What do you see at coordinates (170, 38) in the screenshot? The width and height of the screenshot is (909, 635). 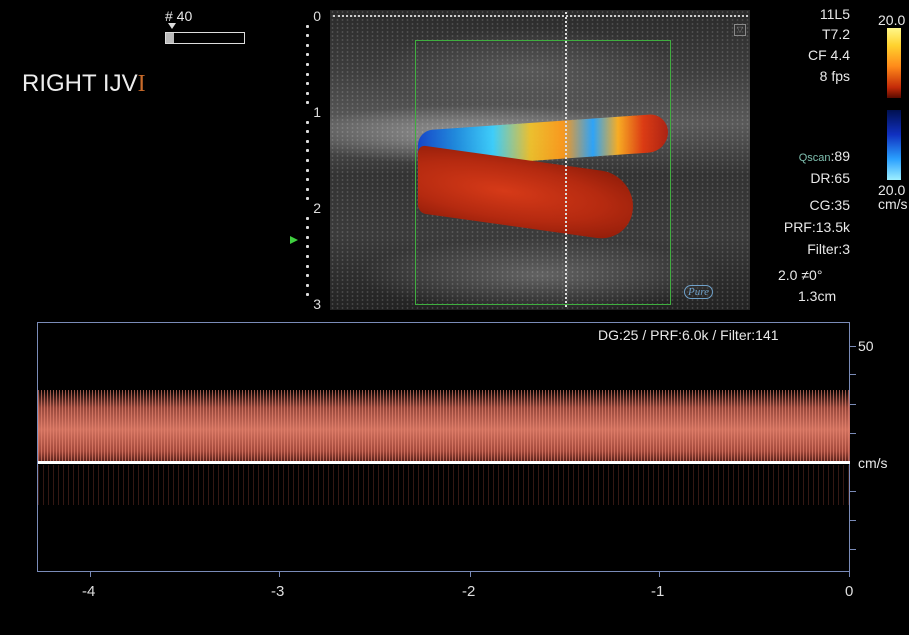 I see `cine-progress-fill` at bounding box center [170, 38].